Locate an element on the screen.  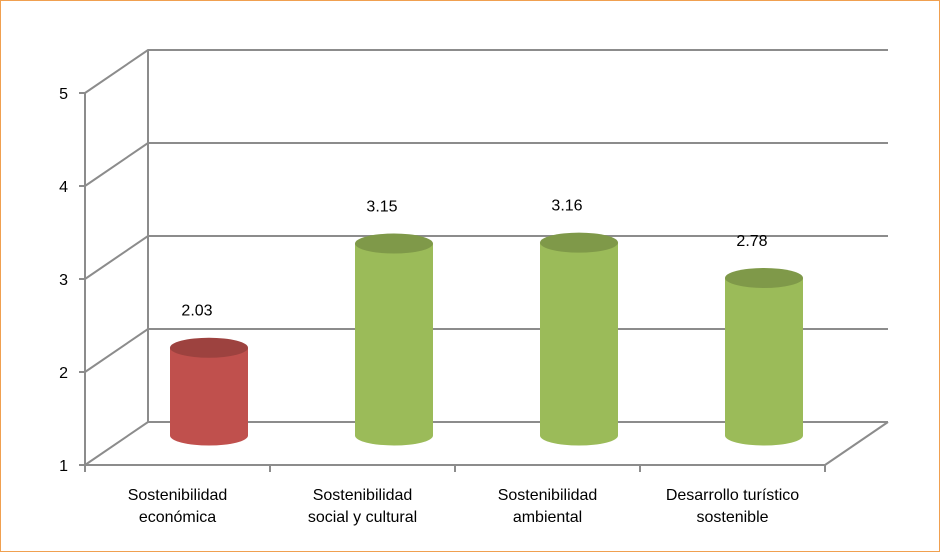
data-label: 2.78 is located at coordinates (751, 241).